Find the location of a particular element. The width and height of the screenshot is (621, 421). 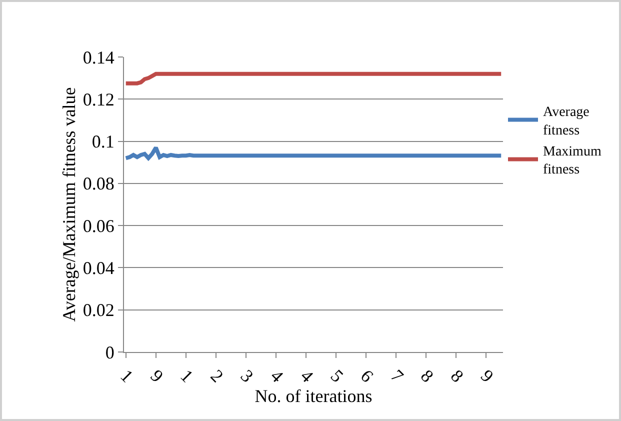

y-tick-label: 0.06 is located at coordinates (98, 226).